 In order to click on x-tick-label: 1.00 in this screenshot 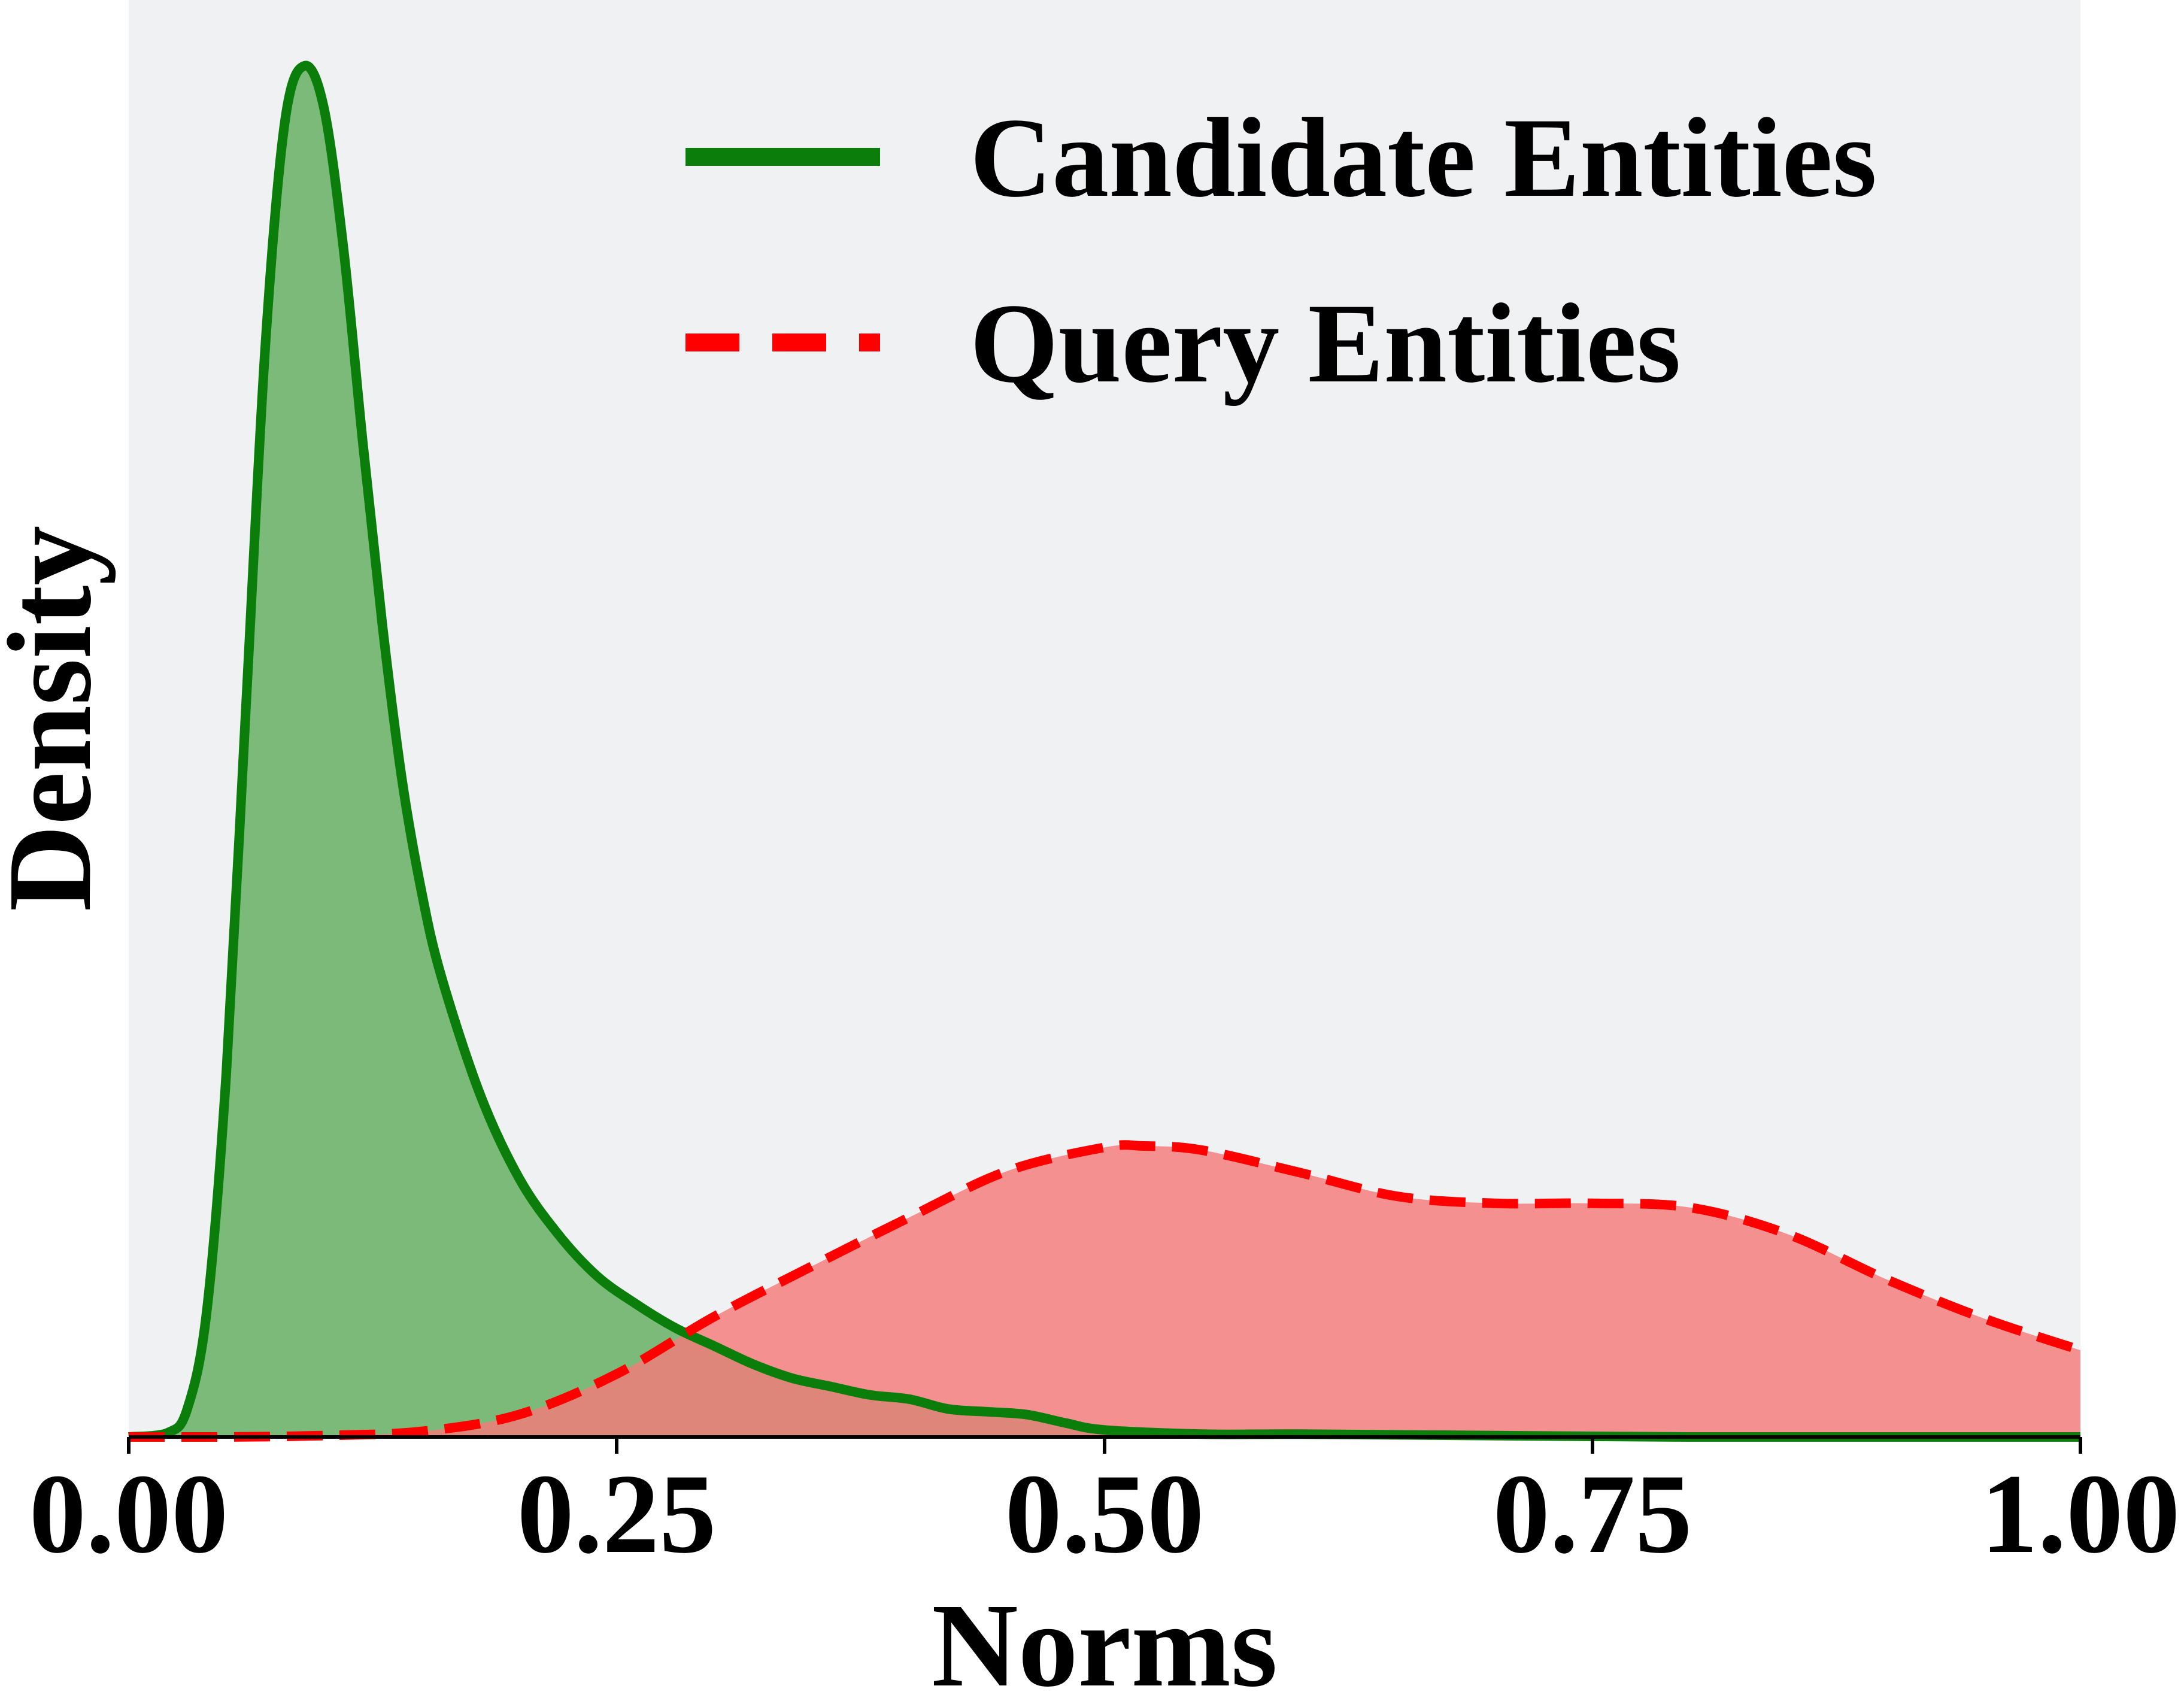, I will do `click(2080, 1514)`.